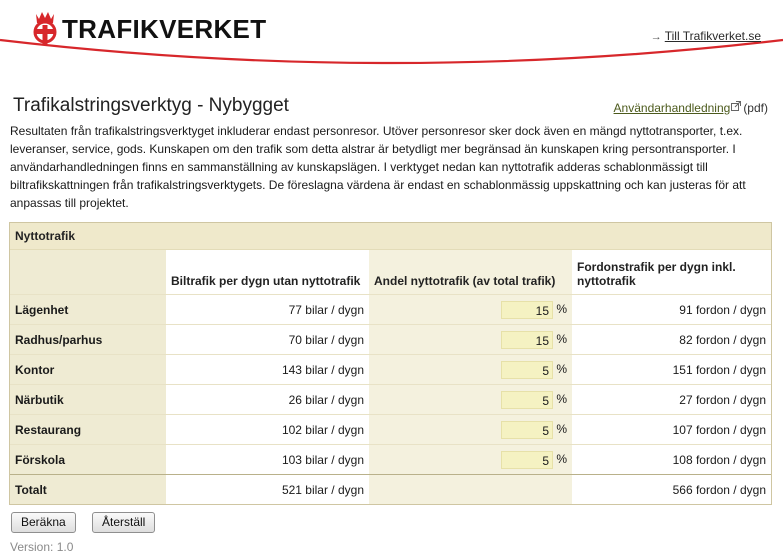  Describe the element at coordinates (470, 489) in the screenshot. I see `total-share-cell` at that location.